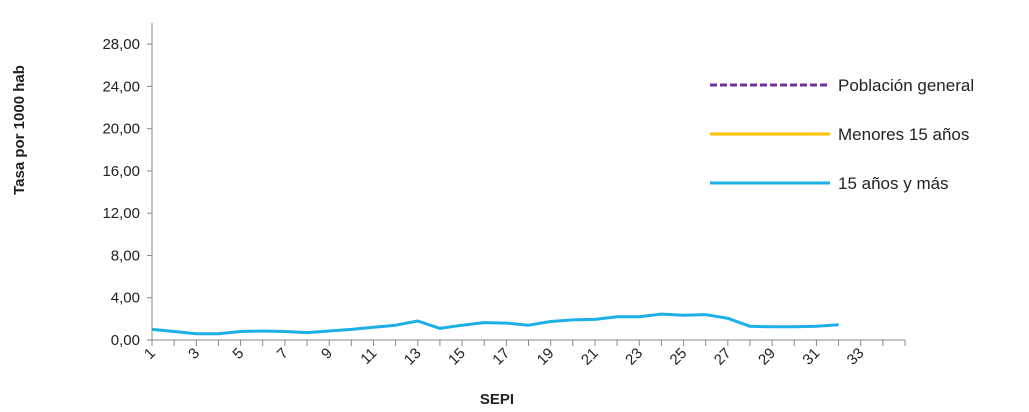 The height and width of the screenshot is (412, 1029). I want to click on x-tick-label: 11, so click(368, 356).